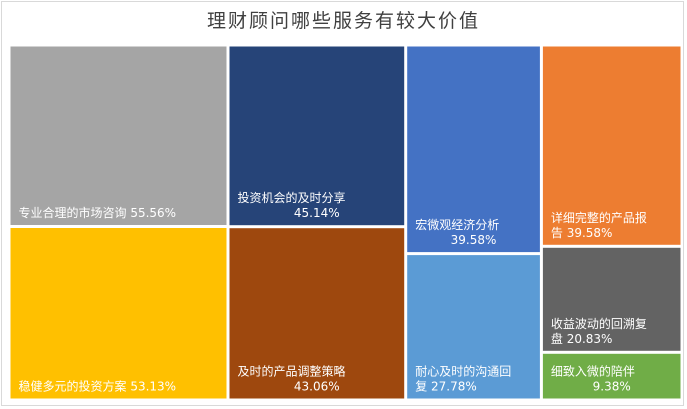 This screenshot has width=687, height=409. I want to click on treemap-label: 9.38%, so click(612, 387).